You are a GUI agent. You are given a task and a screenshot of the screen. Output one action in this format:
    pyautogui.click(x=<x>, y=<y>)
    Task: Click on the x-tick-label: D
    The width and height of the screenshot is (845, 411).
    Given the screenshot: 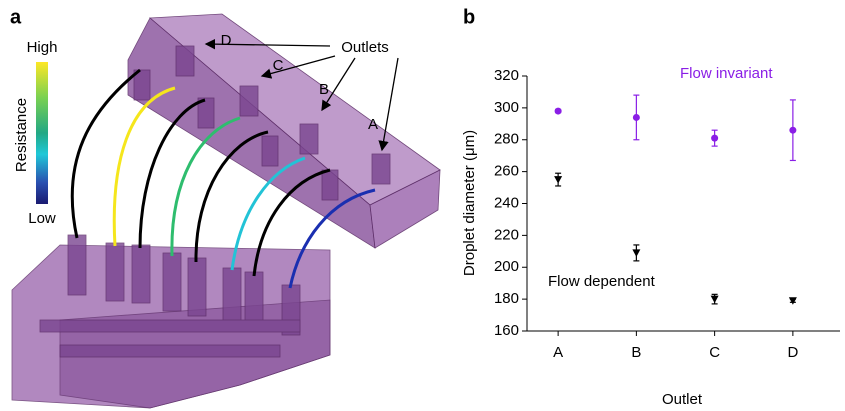 What is the action you would take?
    pyautogui.click(x=792, y=352)
    